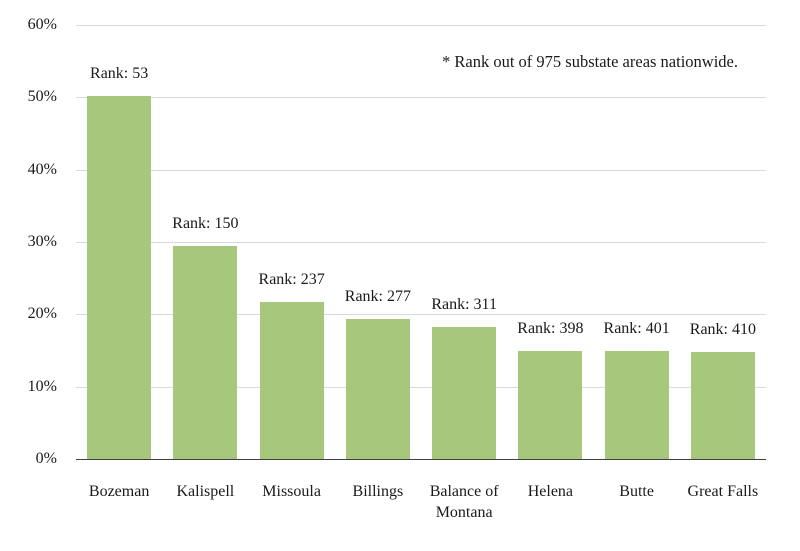 The width and height of the screenshot is (800, 551). What do you see at coordinates (377, 296) in the screenshot?
I see `bar-rank-label: Rank: 277` at bounding box center [377, 296].